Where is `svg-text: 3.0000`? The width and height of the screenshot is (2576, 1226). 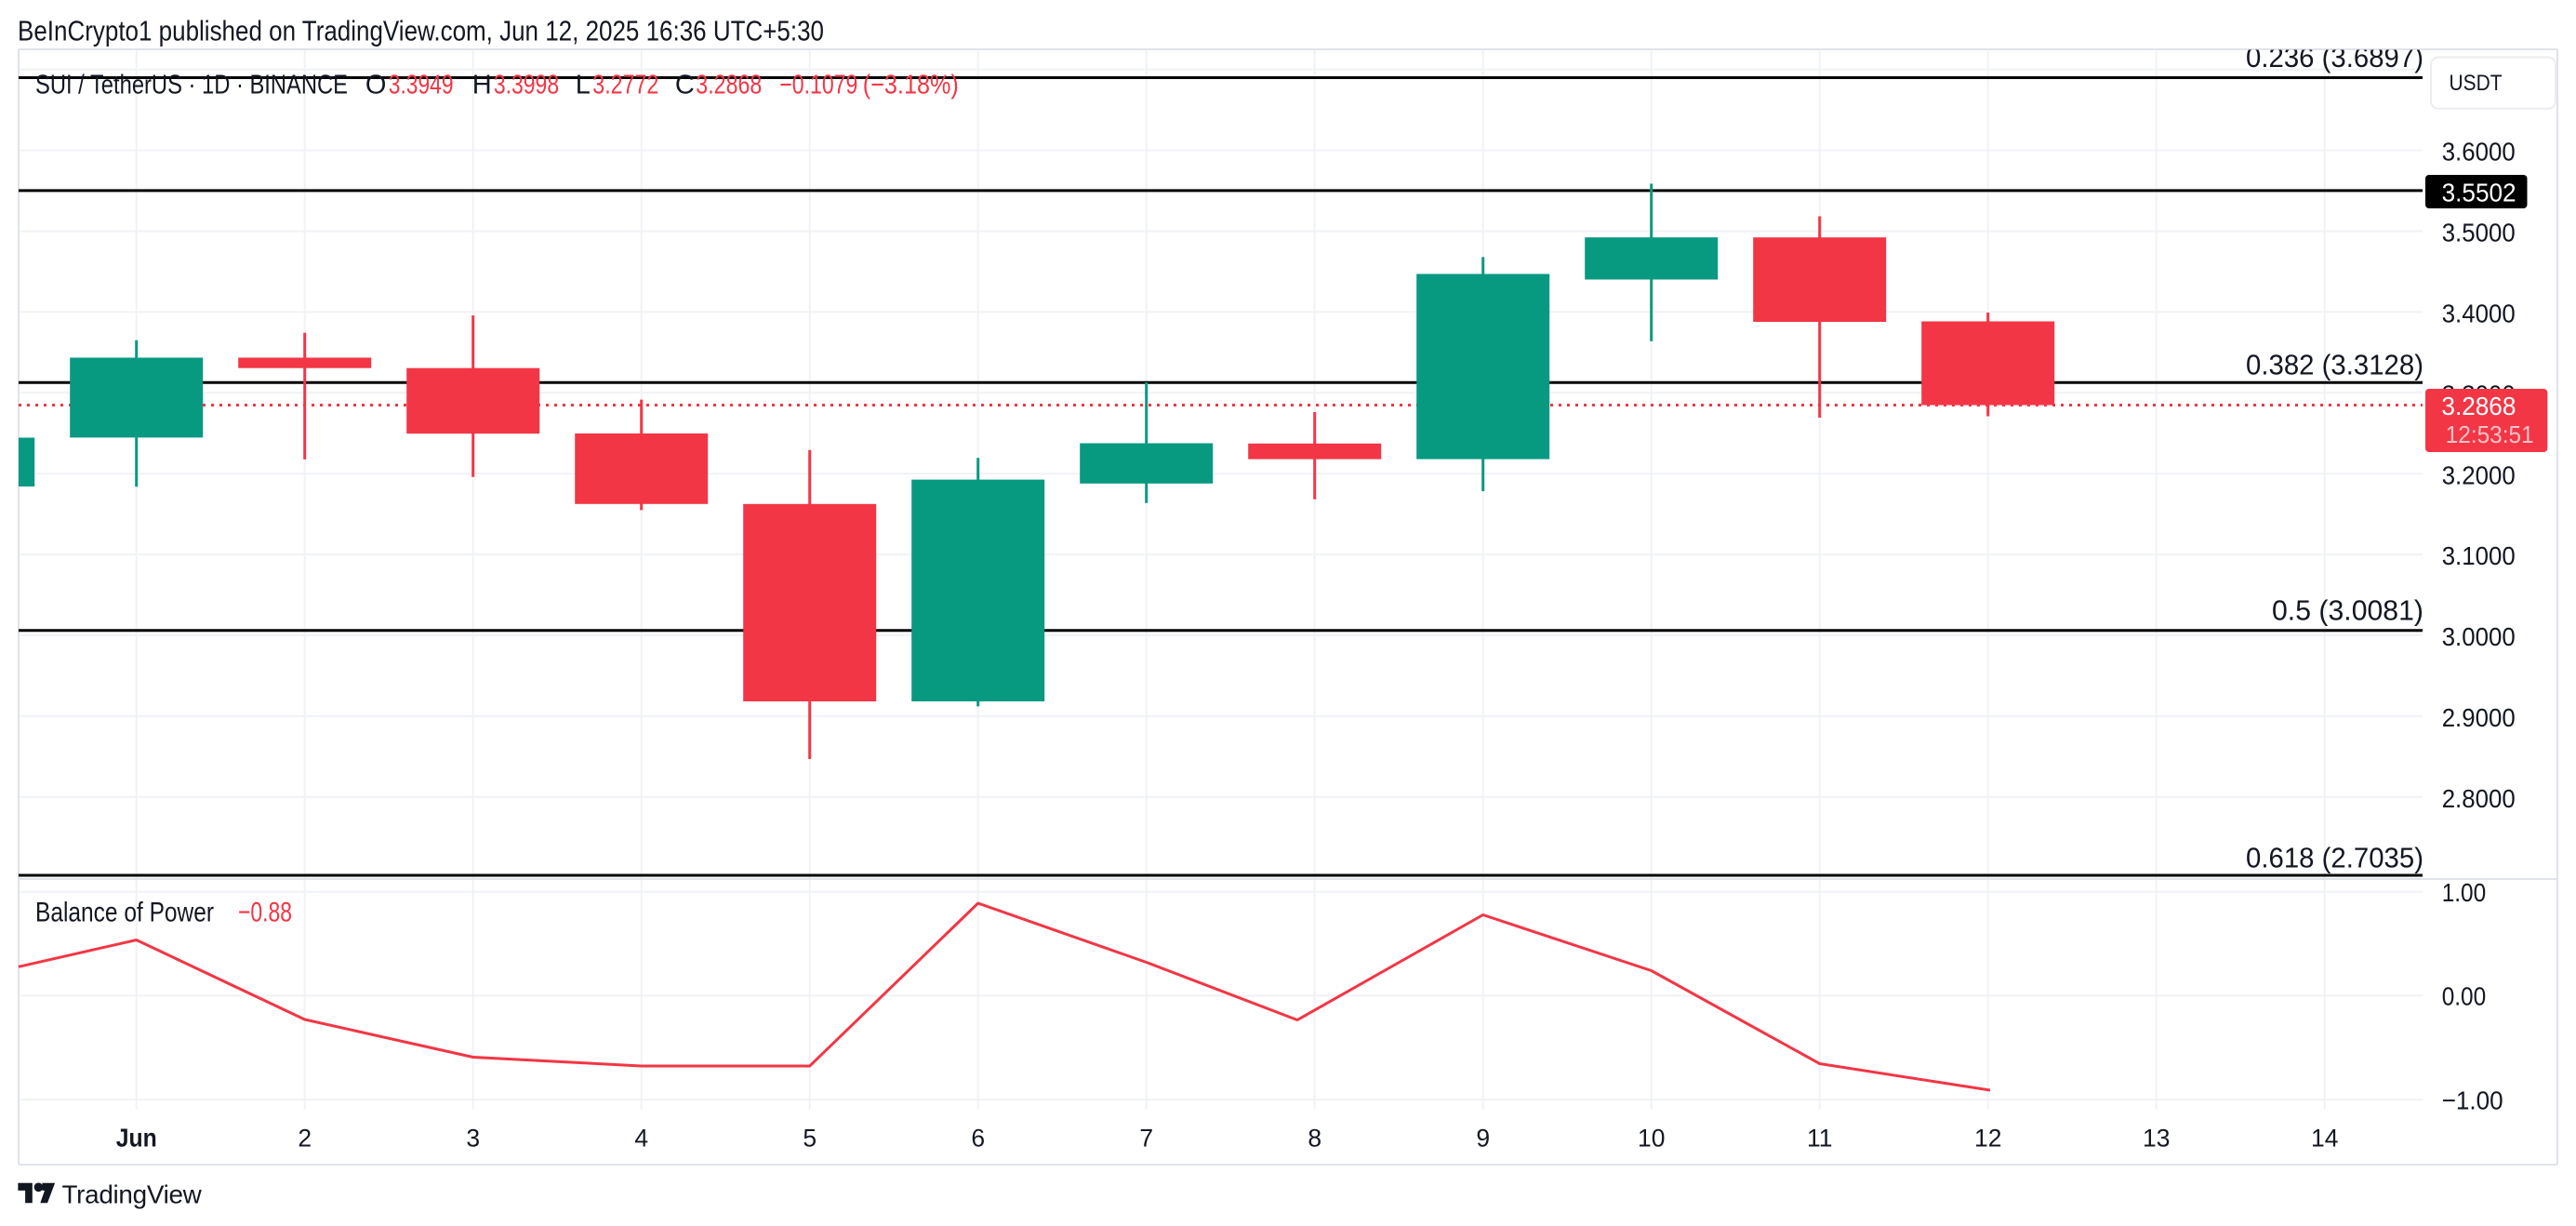
svg-text: 3.0000 is located at coordinates (2479, 636).